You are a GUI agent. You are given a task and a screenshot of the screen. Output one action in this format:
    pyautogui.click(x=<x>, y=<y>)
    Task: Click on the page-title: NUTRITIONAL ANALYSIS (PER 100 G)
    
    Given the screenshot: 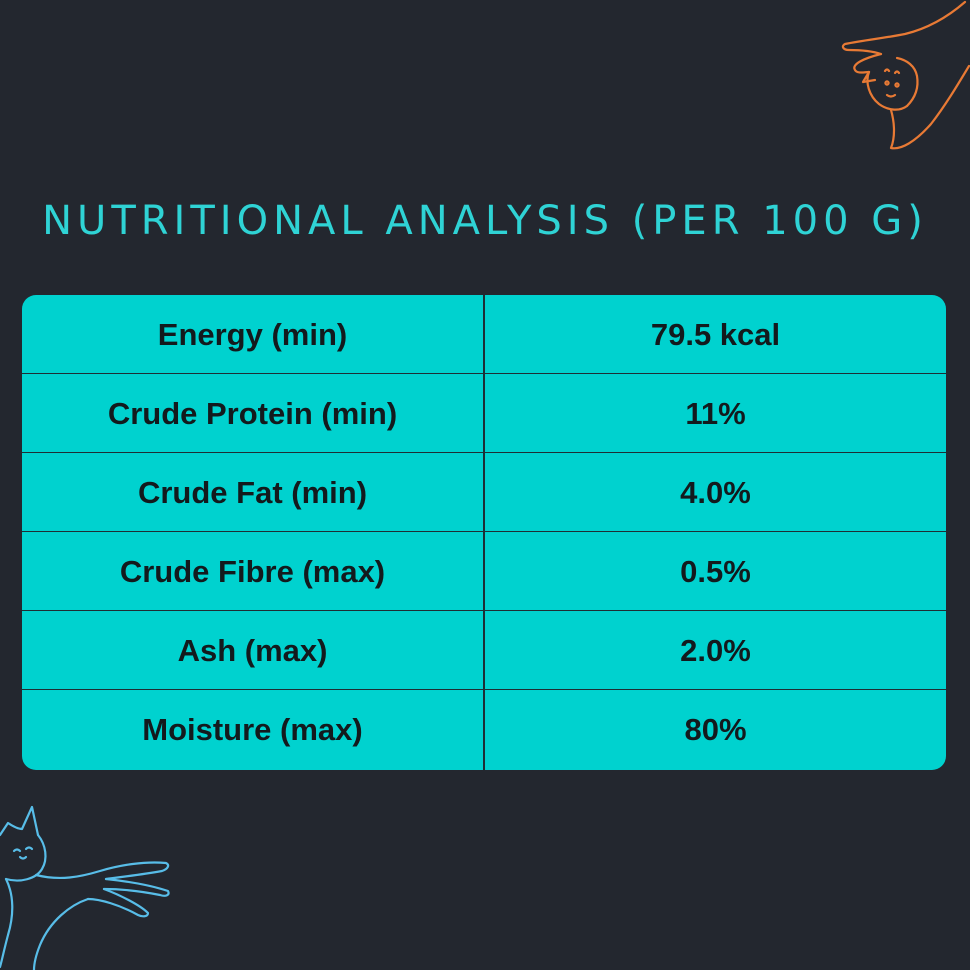 What is the action you would take?
    pyautogui.click(x=485, y=221)
    